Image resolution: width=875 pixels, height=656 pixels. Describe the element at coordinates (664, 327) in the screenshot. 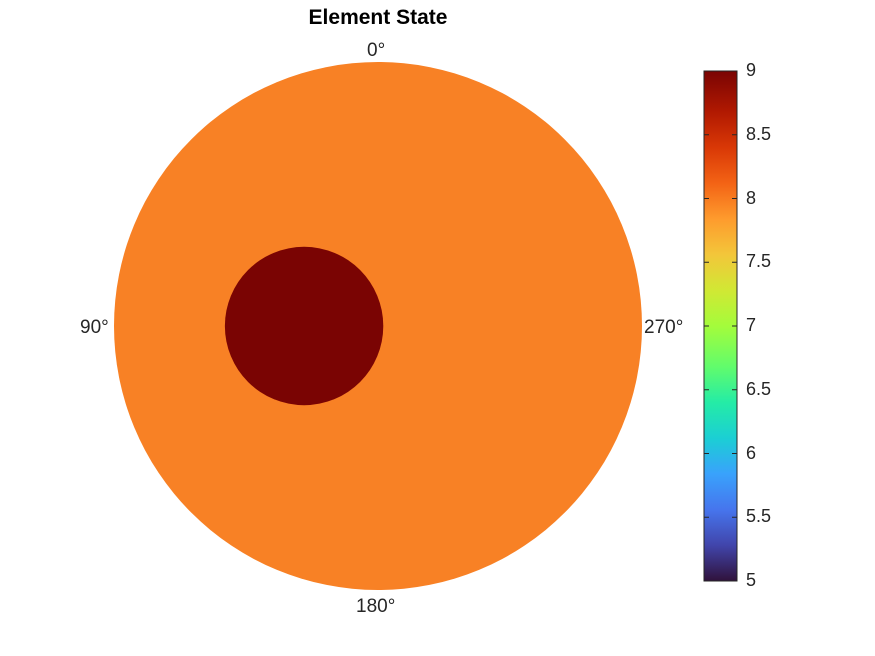

I see `angle-label-270: 270°` at that location.